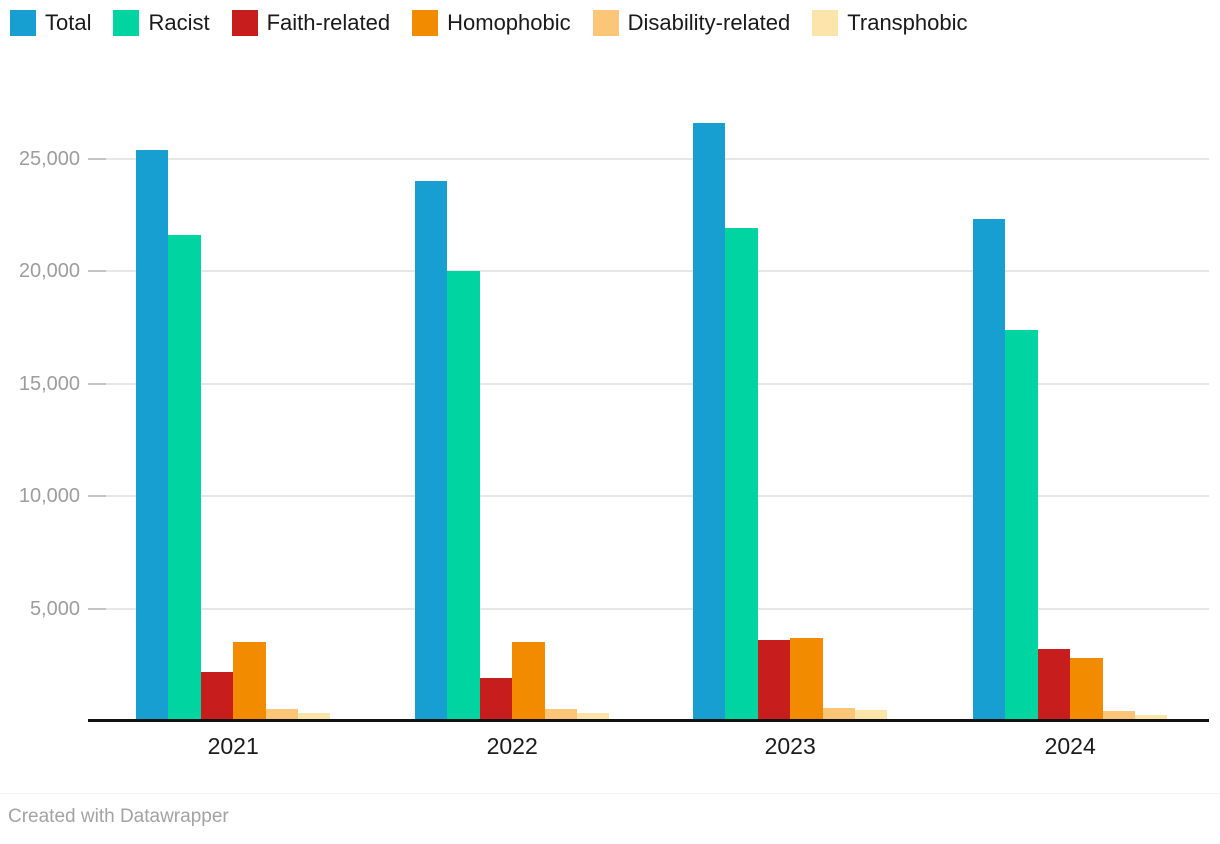 This screenshot has height=844, width=1220. Describe the element at coordinates (989, 470) in the screenshot. I see `bar-total-2024` at that location.